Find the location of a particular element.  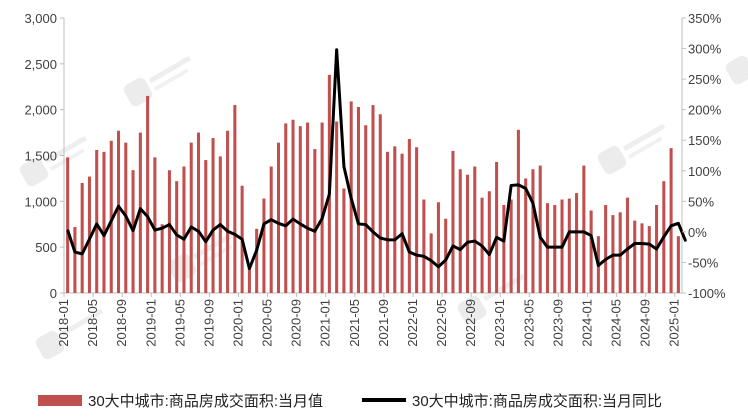

x-tick-label: 2020-05 is located at coordinates (267, 323).